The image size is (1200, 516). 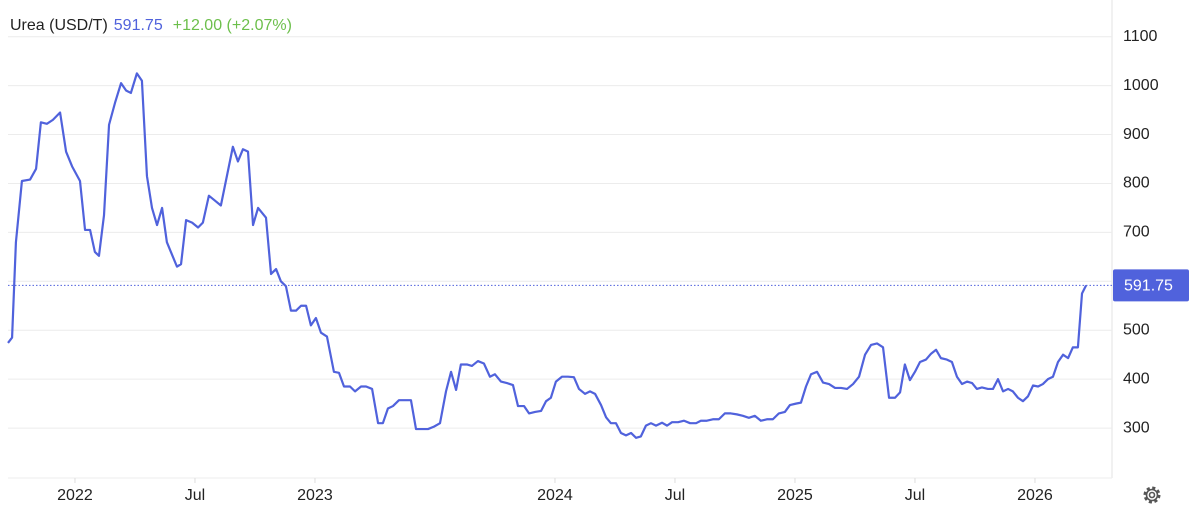 What do you see at coordinates (795, 495) in the screenshot?
I see `x-tick-label: 2025` at bounding box center [795, 495].